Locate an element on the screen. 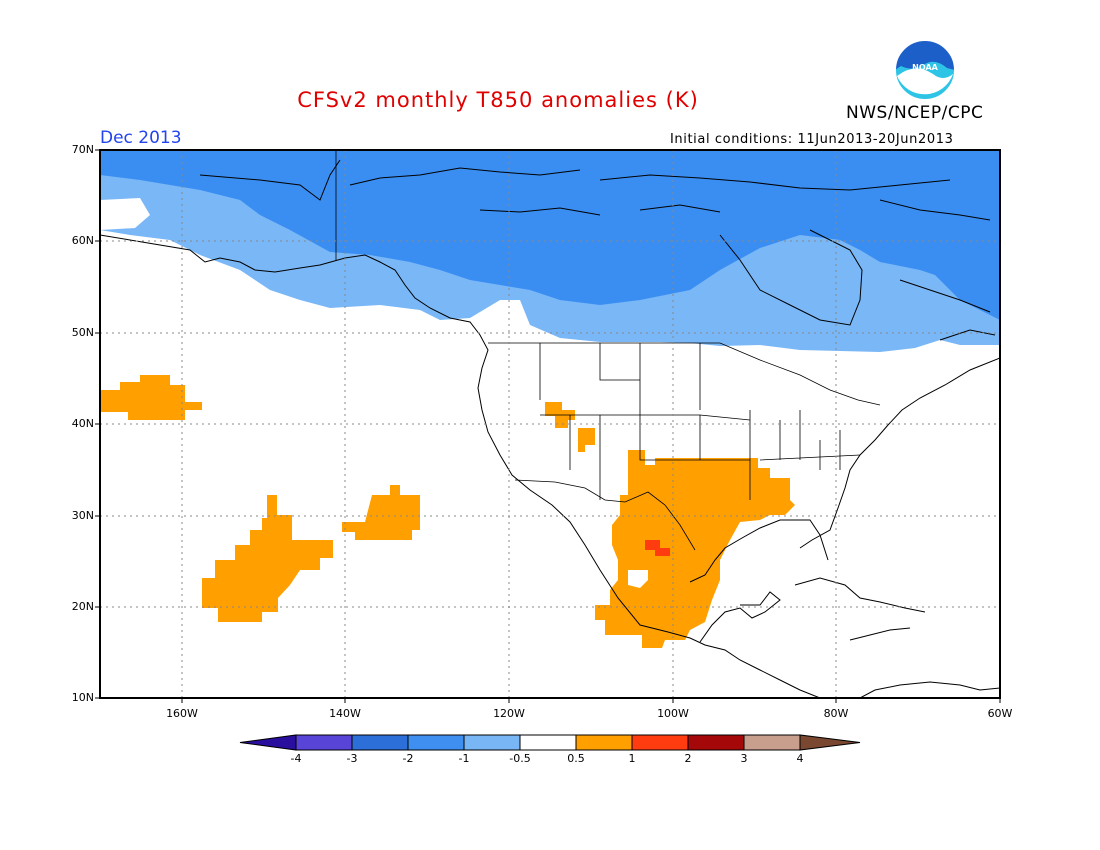 Image resolution: width=1100 pixels, height=850 pixels. lon-label: 100W is located at coordinates (673, 713).